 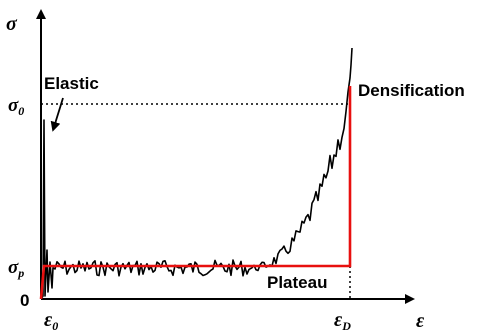 I want to click on x-axis-label: ε, so click(x=420, y=320).